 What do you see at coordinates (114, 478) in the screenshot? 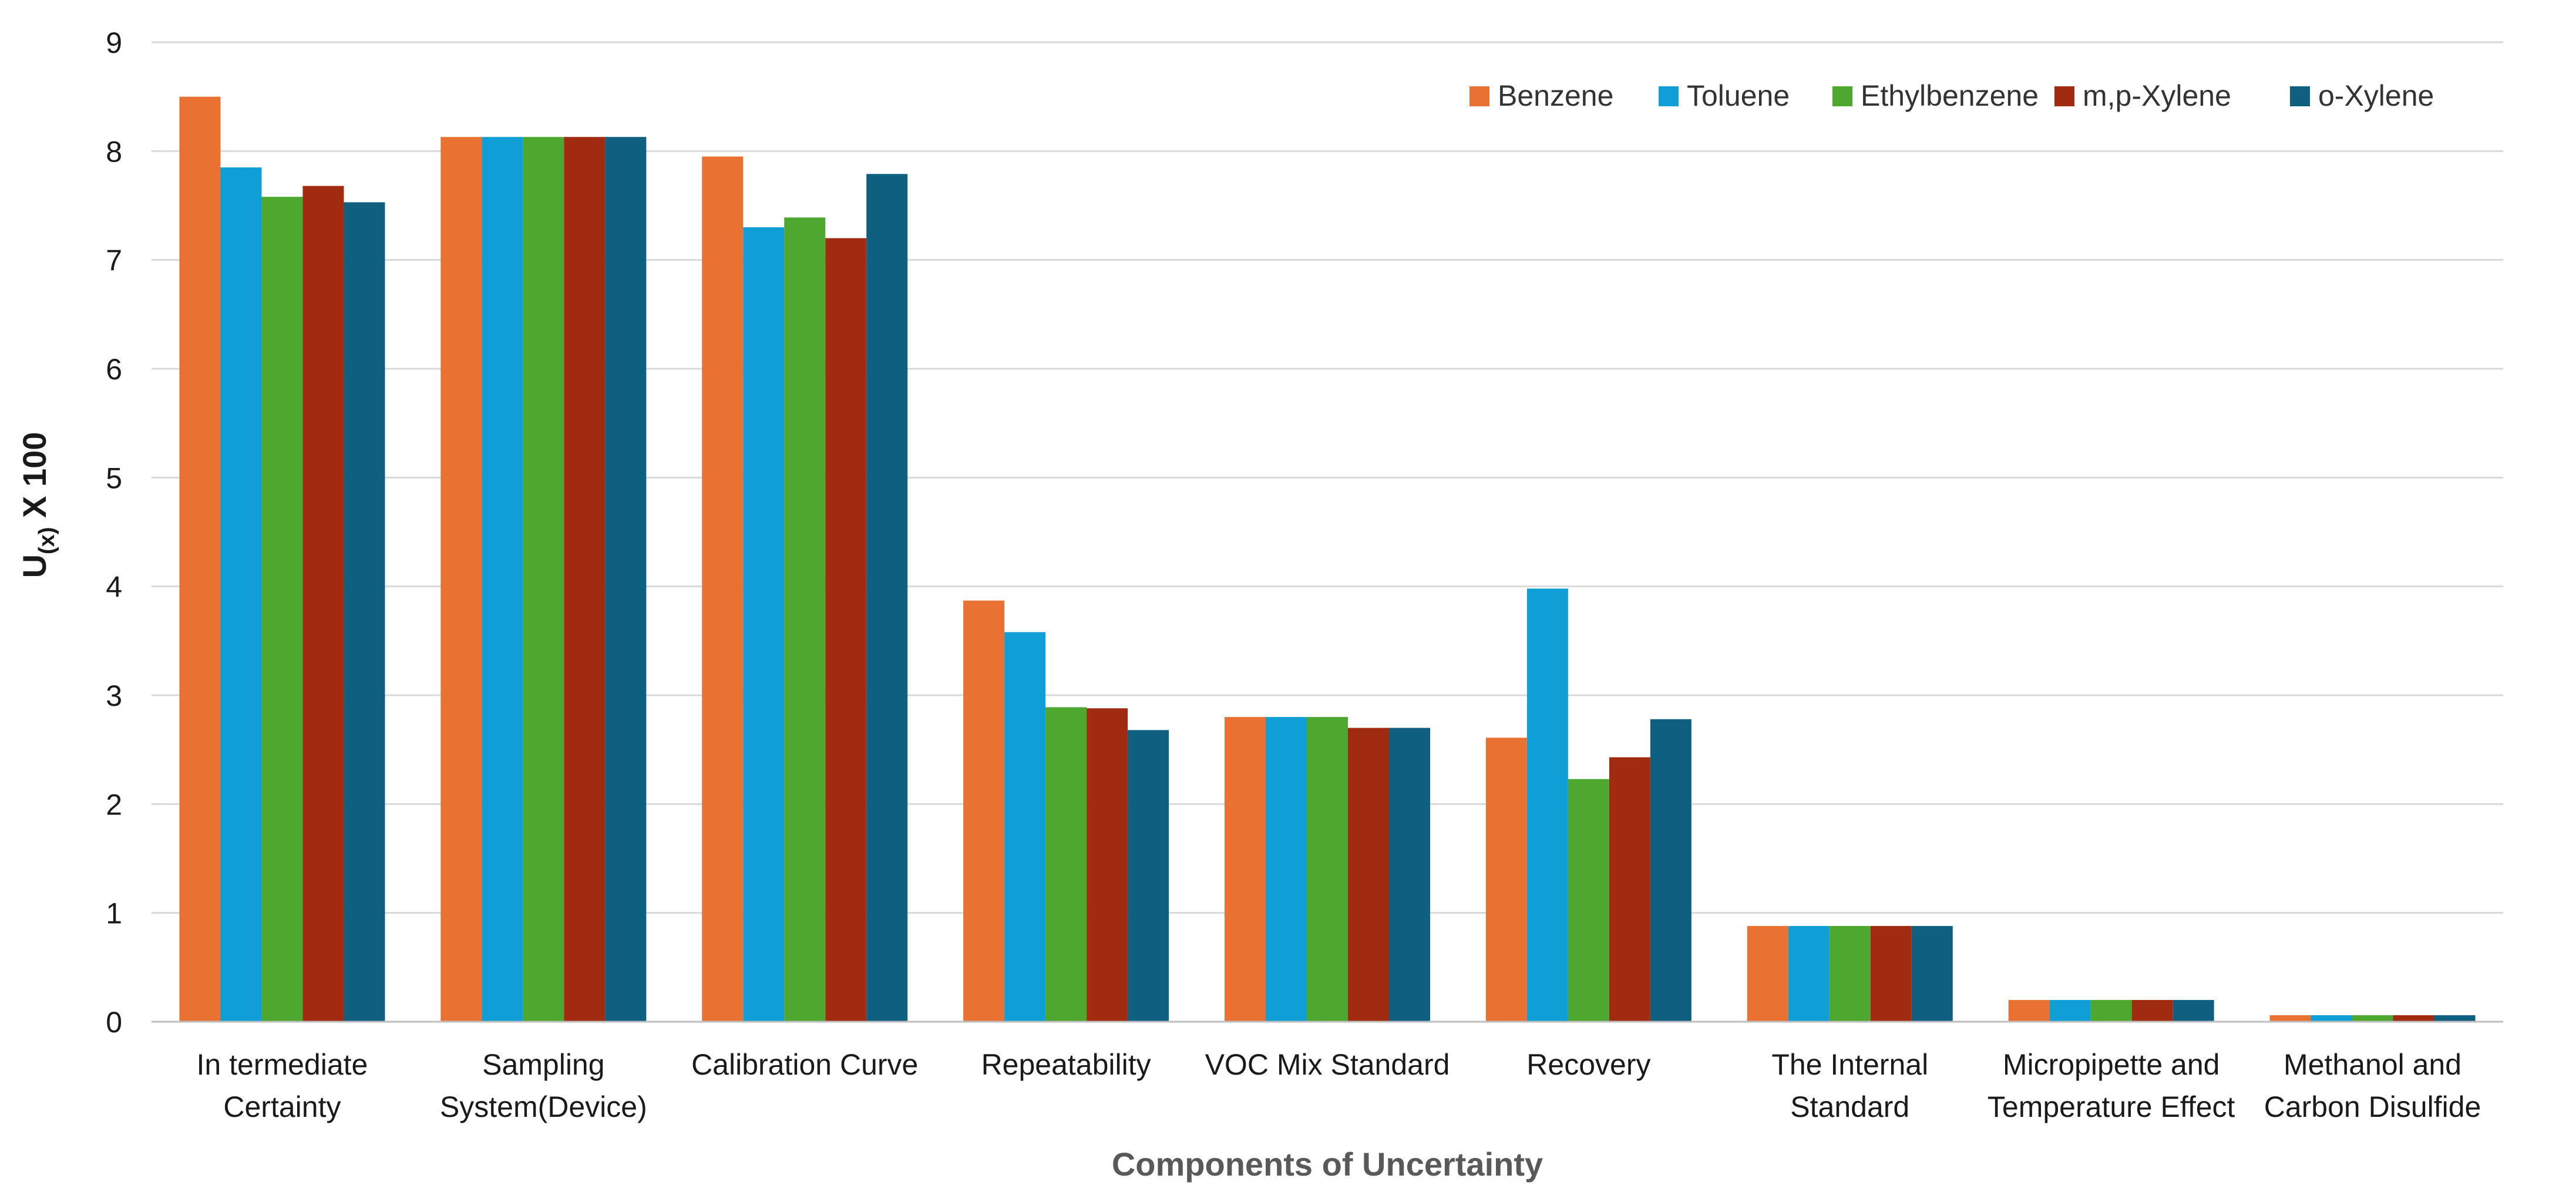
I see `y-tick-label: 5` at bounding box center [114, 478].